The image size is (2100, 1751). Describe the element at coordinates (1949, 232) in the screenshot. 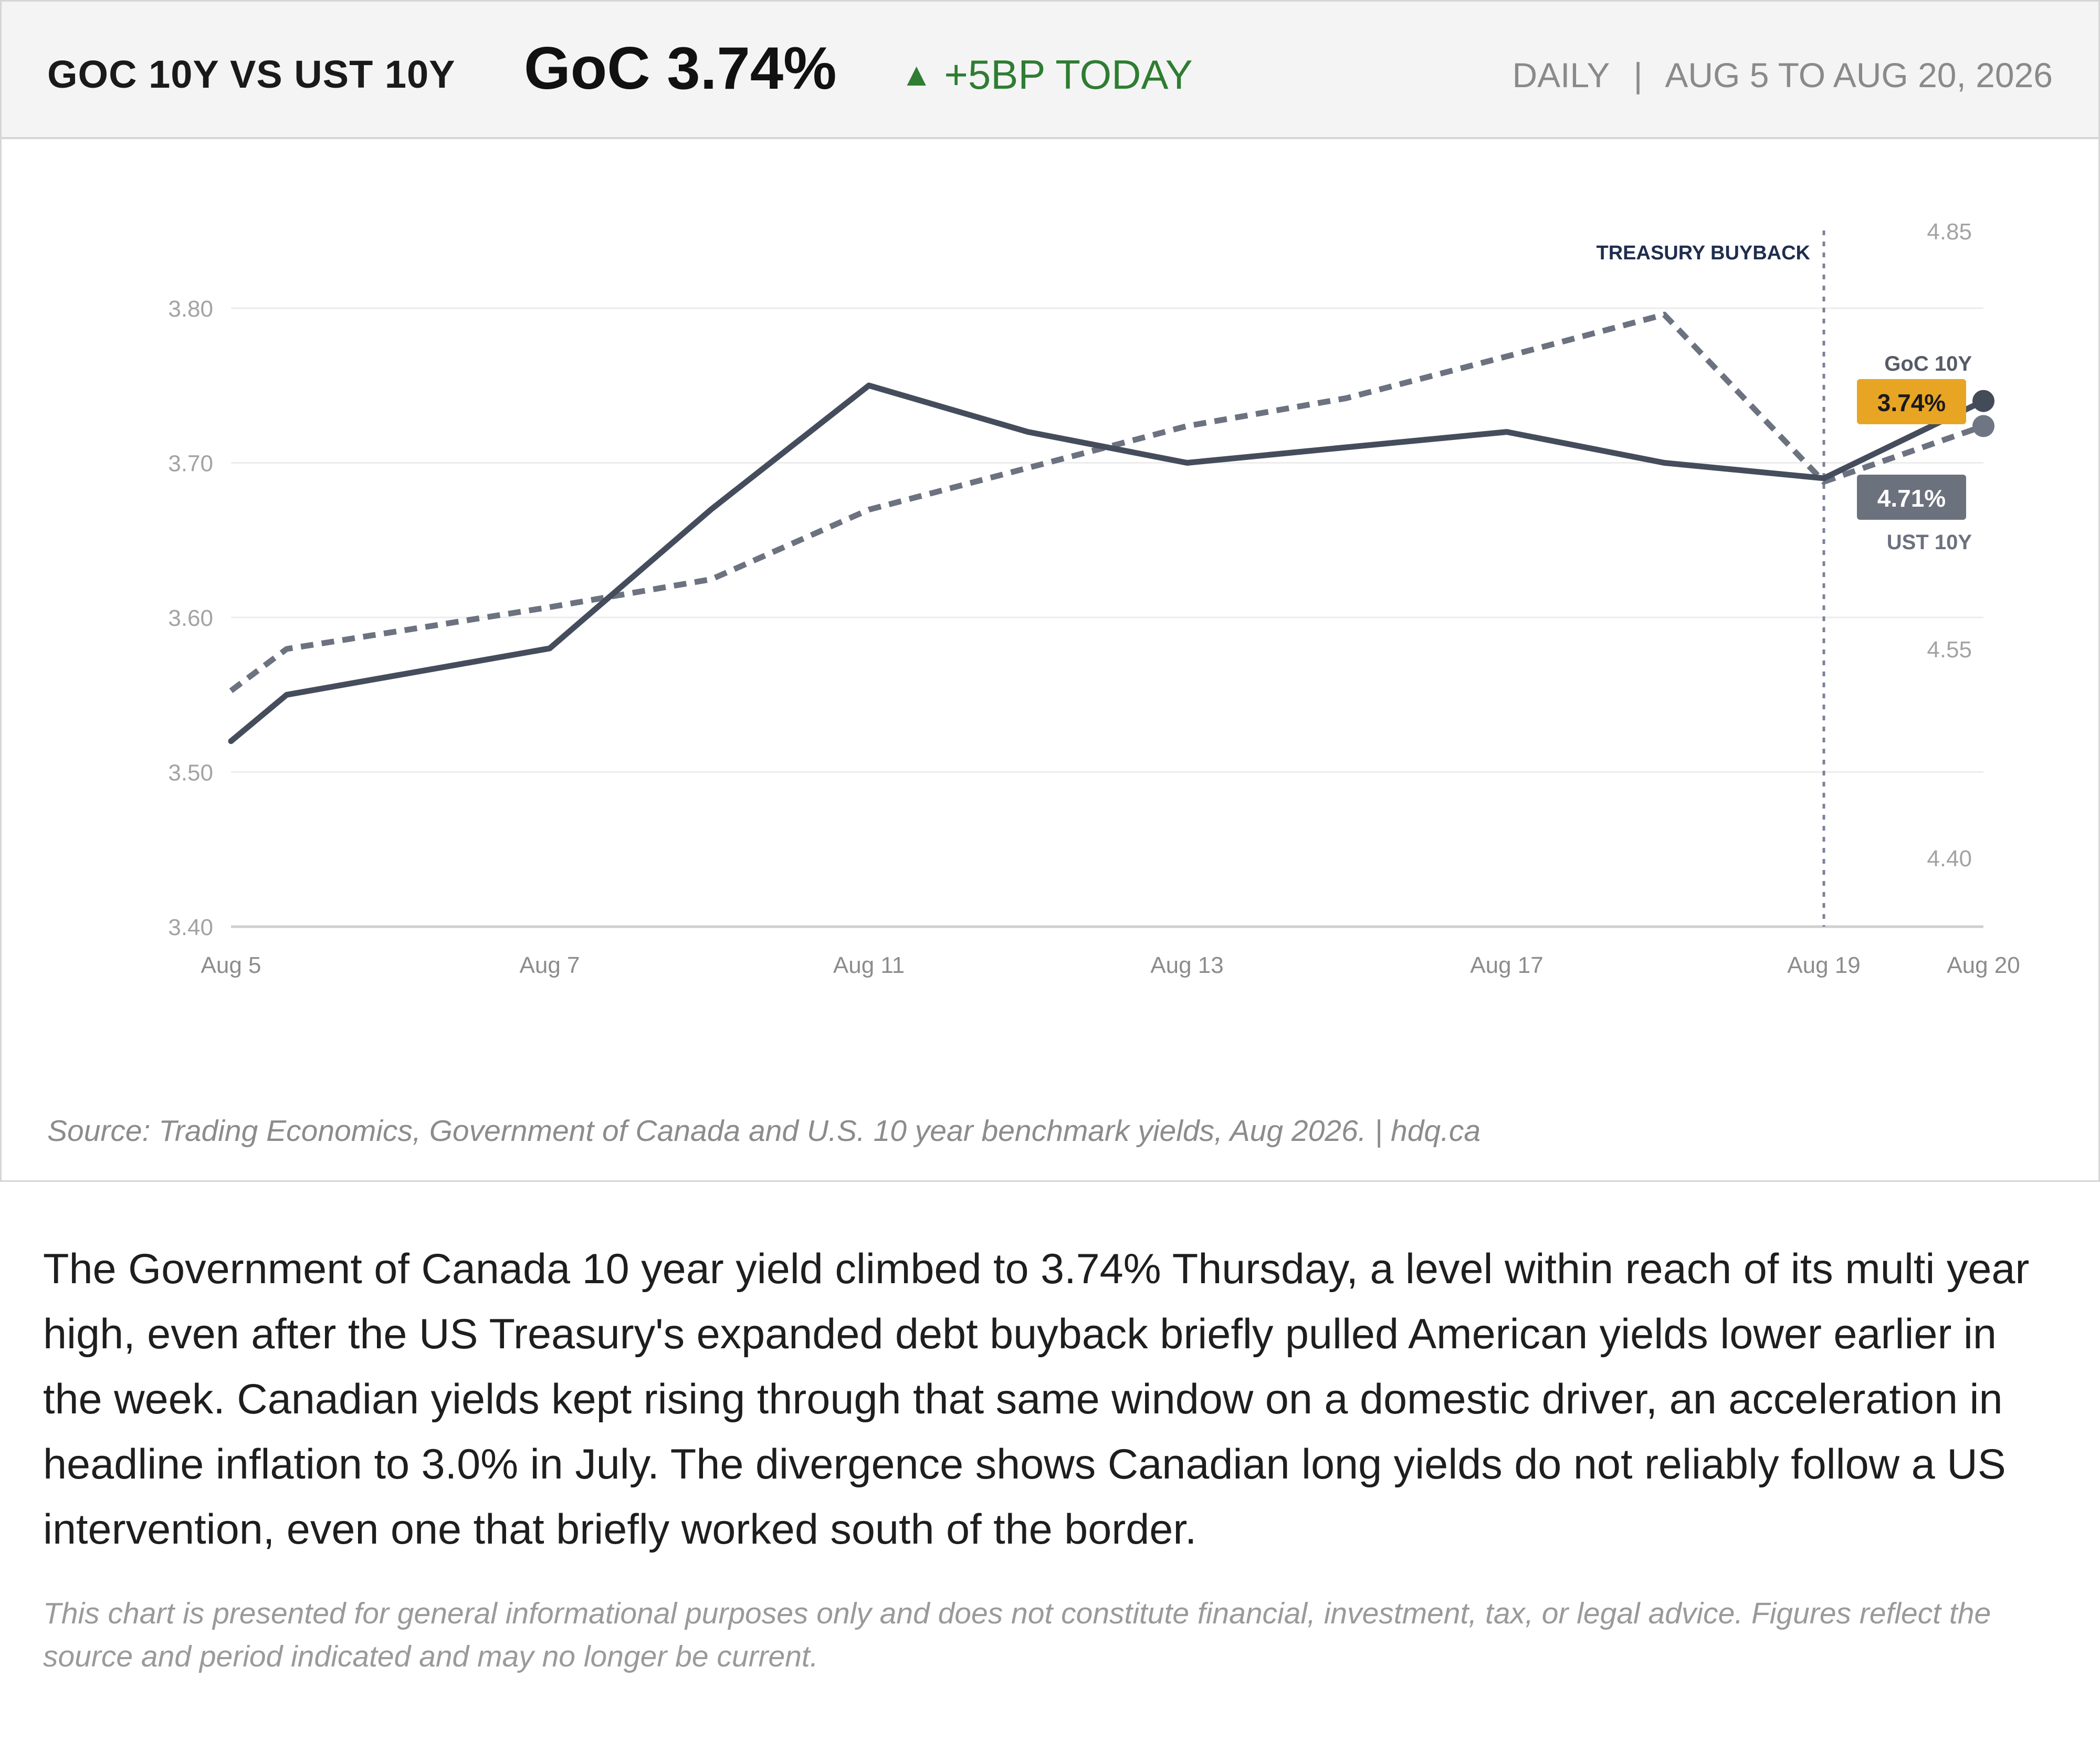

I see `y-right-tick-label: 4.85` at that location.